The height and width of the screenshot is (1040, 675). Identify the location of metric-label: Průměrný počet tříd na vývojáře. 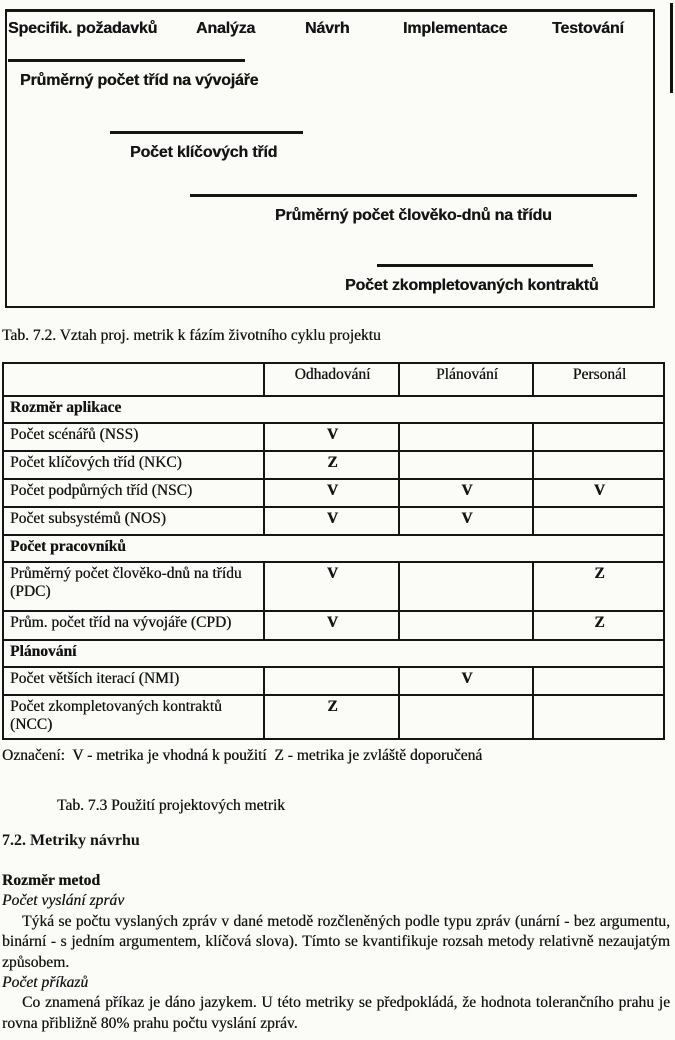
(139, 80).